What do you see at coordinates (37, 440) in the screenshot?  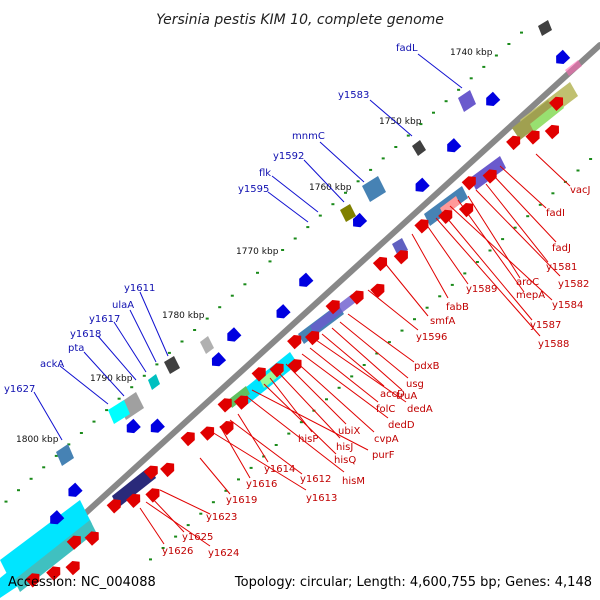 I see `kbp-label: 1800 kbp` at bounding box center [37, 440].